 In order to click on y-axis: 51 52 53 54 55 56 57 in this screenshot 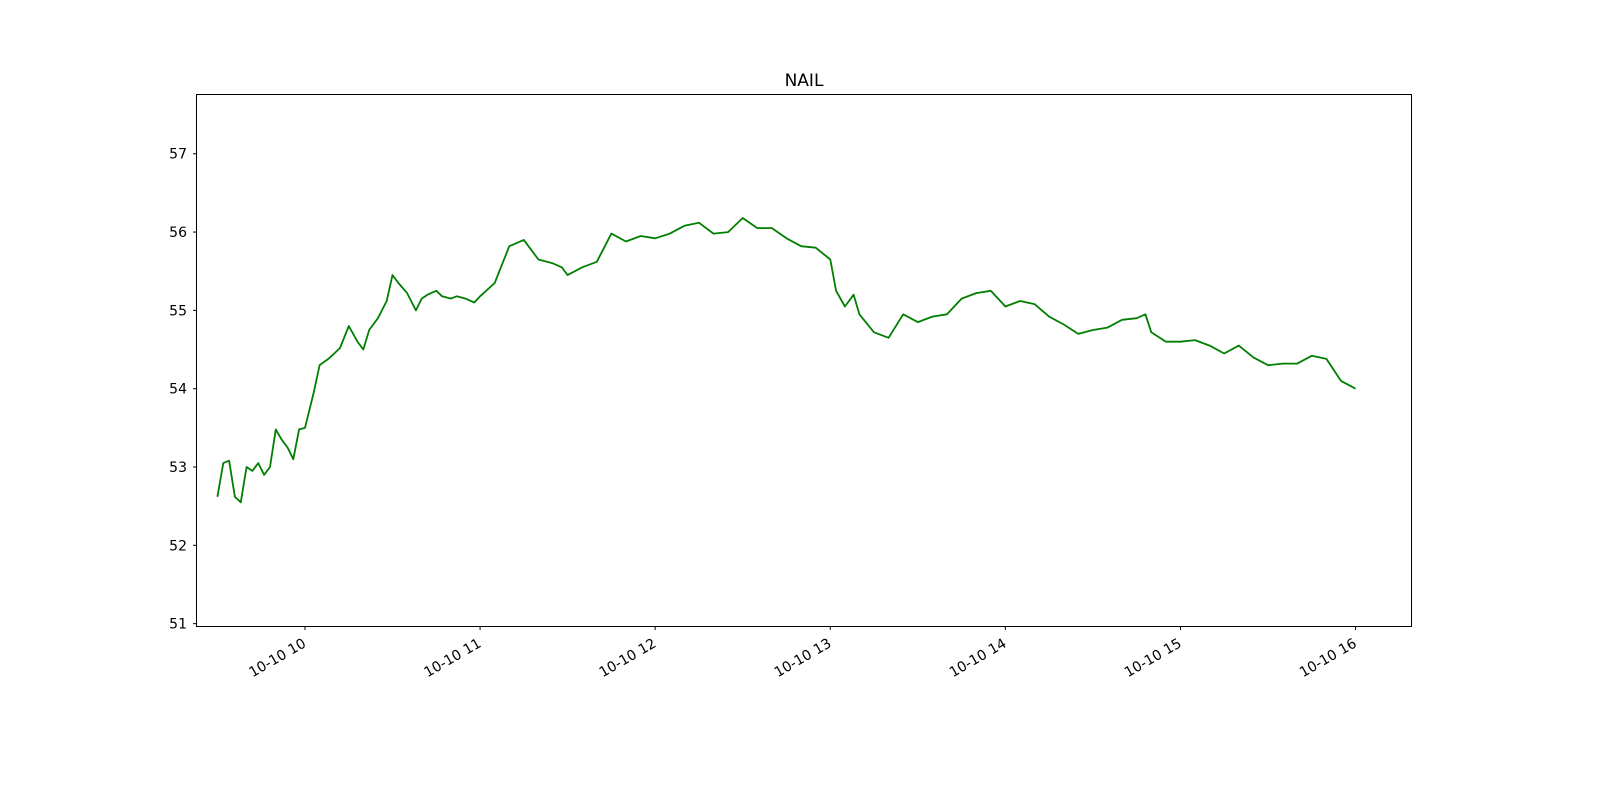, I will do `click(183, 390)`.